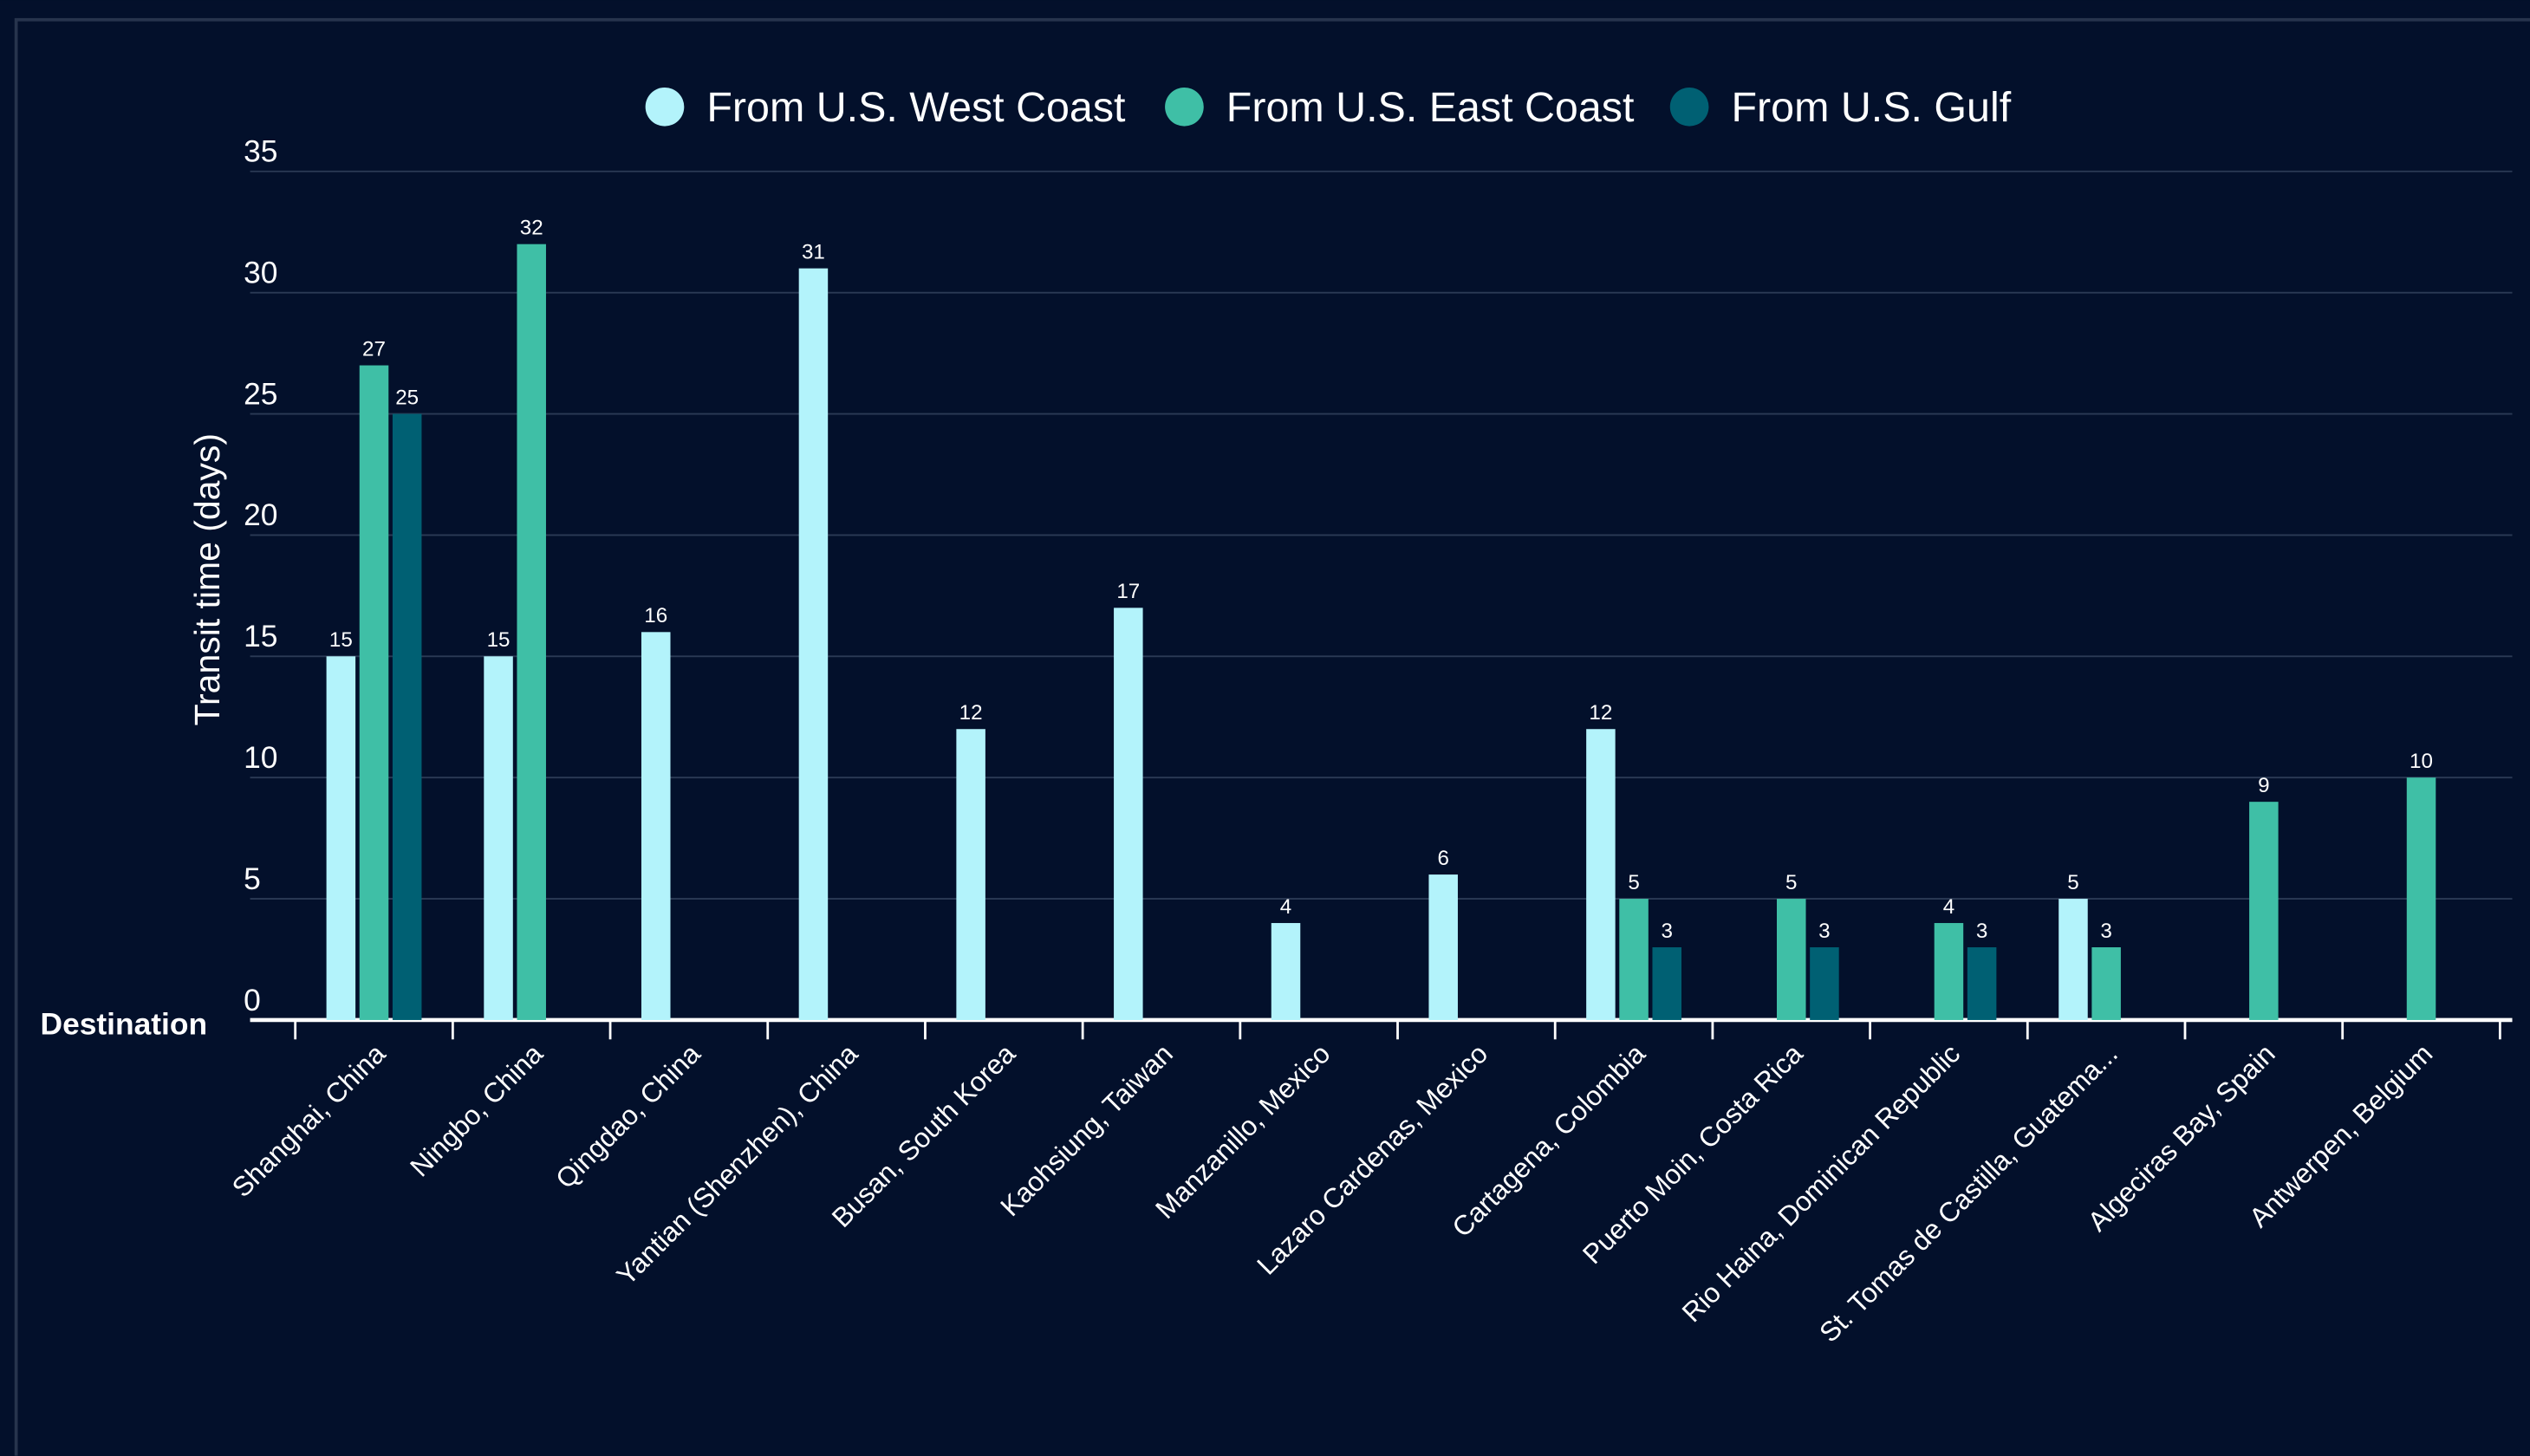 The width and height of the screenshot is (2530, 1456). What do you see at coordinates (2421, 761) in the screenshot?
I see `value-label: 10` at bounding box center [2421, 761].